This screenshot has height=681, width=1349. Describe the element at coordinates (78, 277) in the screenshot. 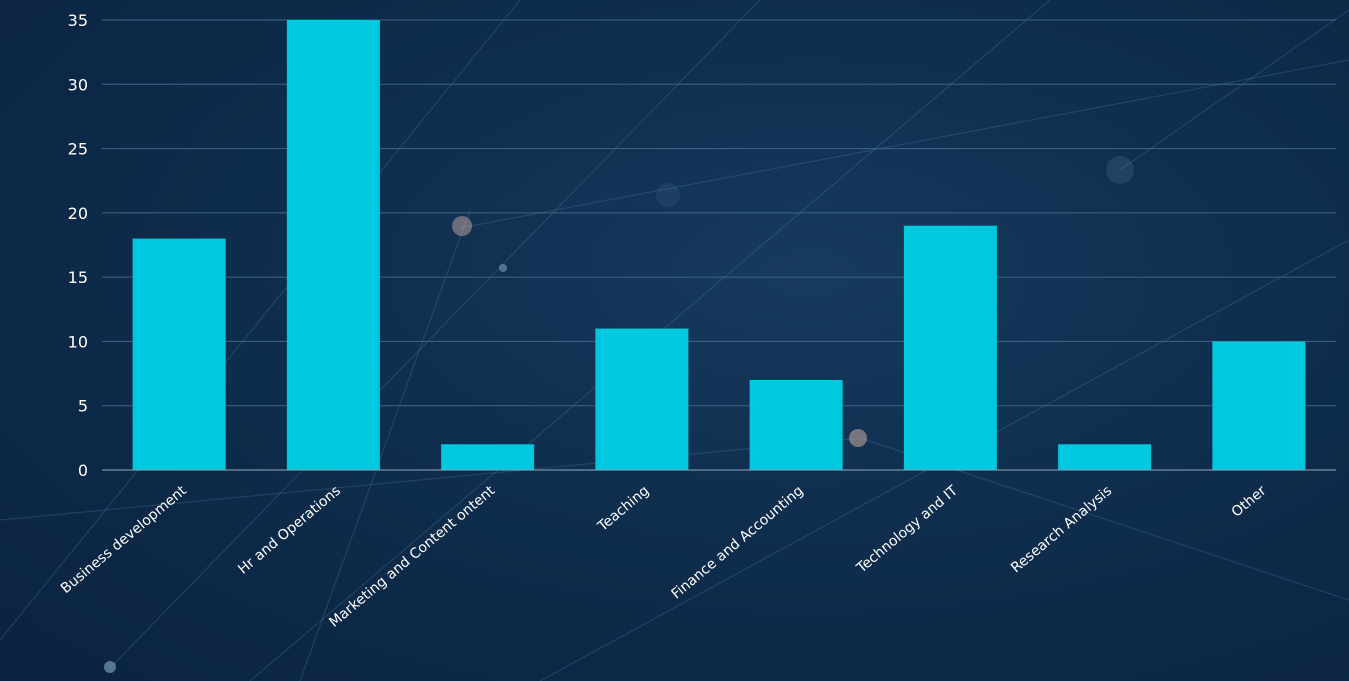

I see `y-tick-label: 15` at that location.